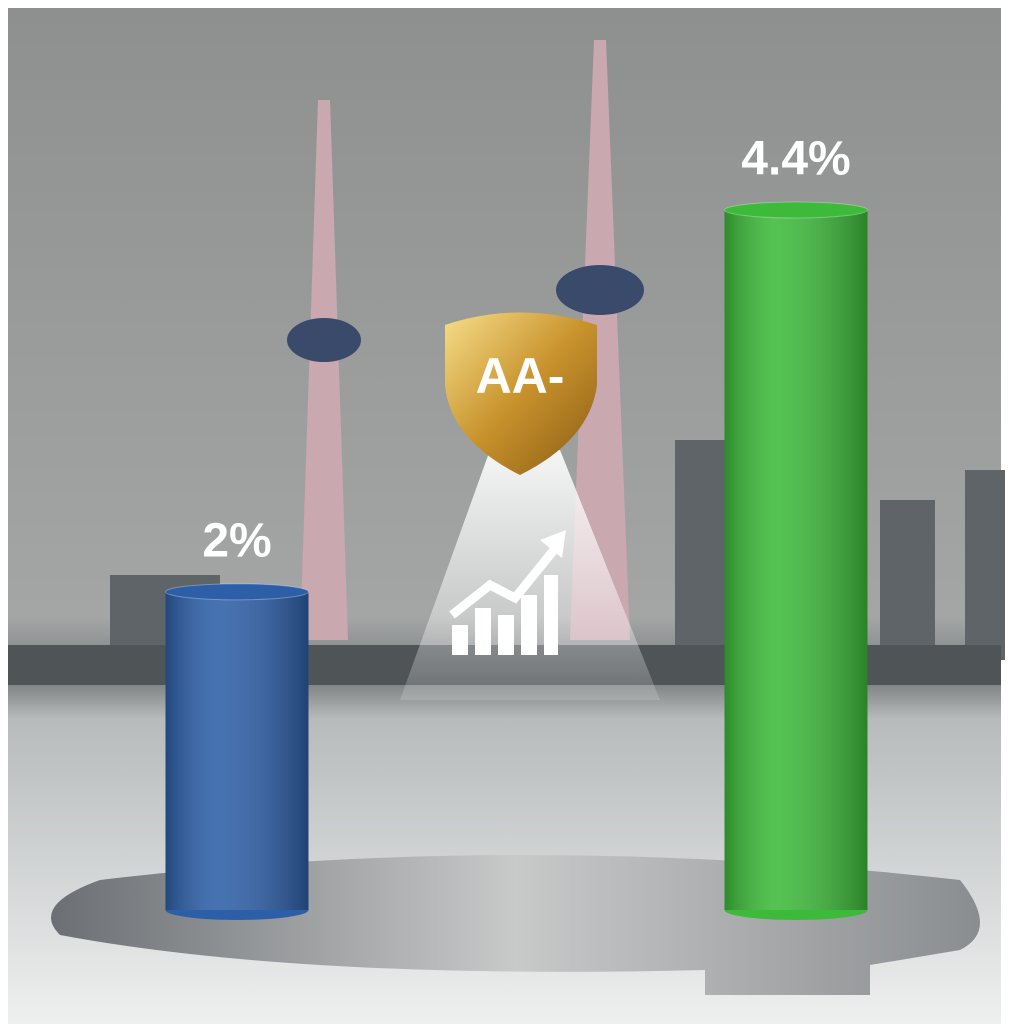 This screenshot has width=1009, height=1032. I want to click on rating-shield, so click(521, 393).